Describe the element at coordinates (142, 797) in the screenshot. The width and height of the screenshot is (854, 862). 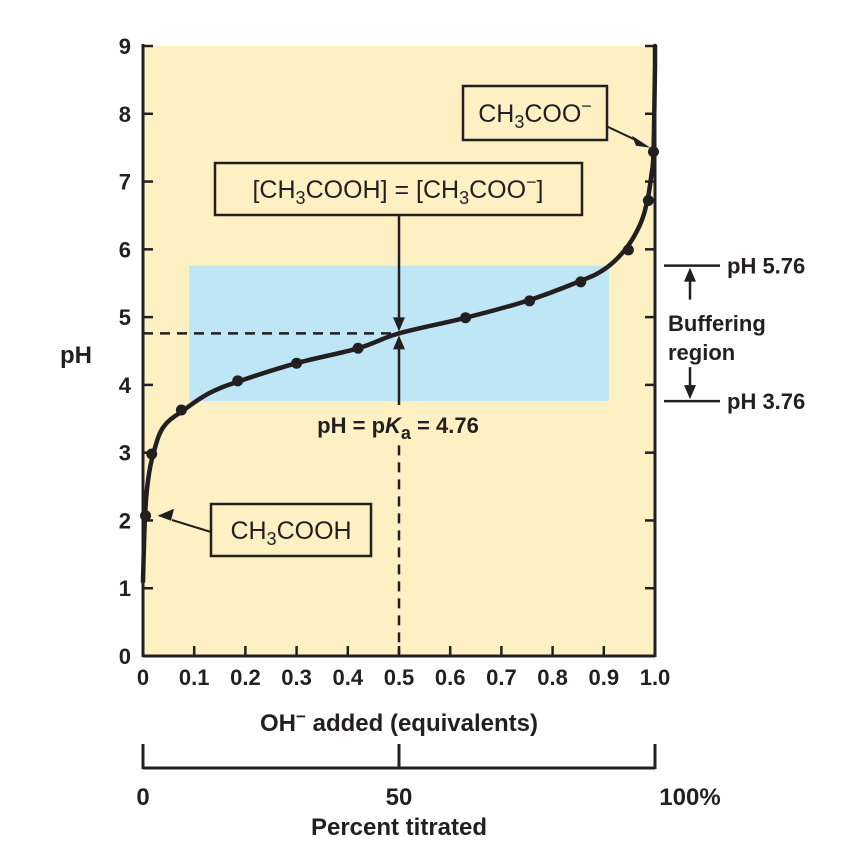
I see `percent-tick-label: 0` at that location.